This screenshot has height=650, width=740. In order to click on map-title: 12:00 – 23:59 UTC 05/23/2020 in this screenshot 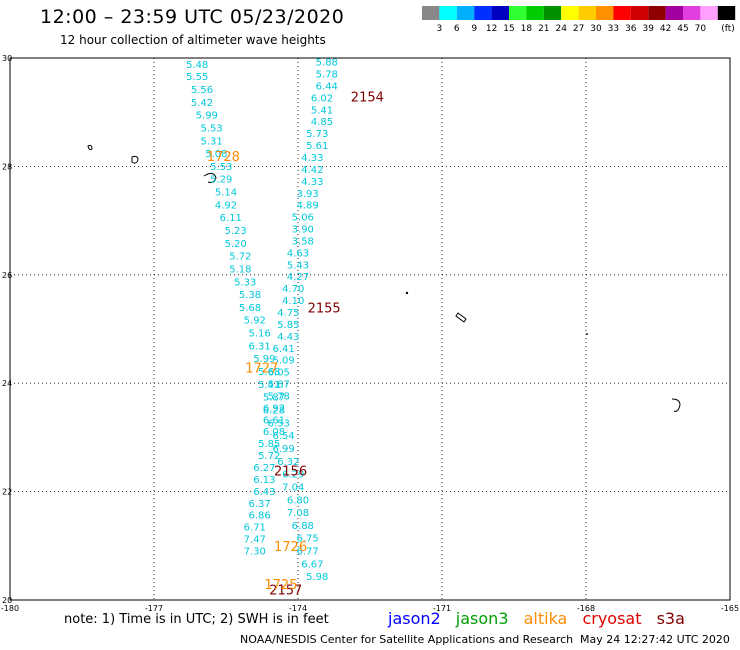, I will do `click(192, 17)`.